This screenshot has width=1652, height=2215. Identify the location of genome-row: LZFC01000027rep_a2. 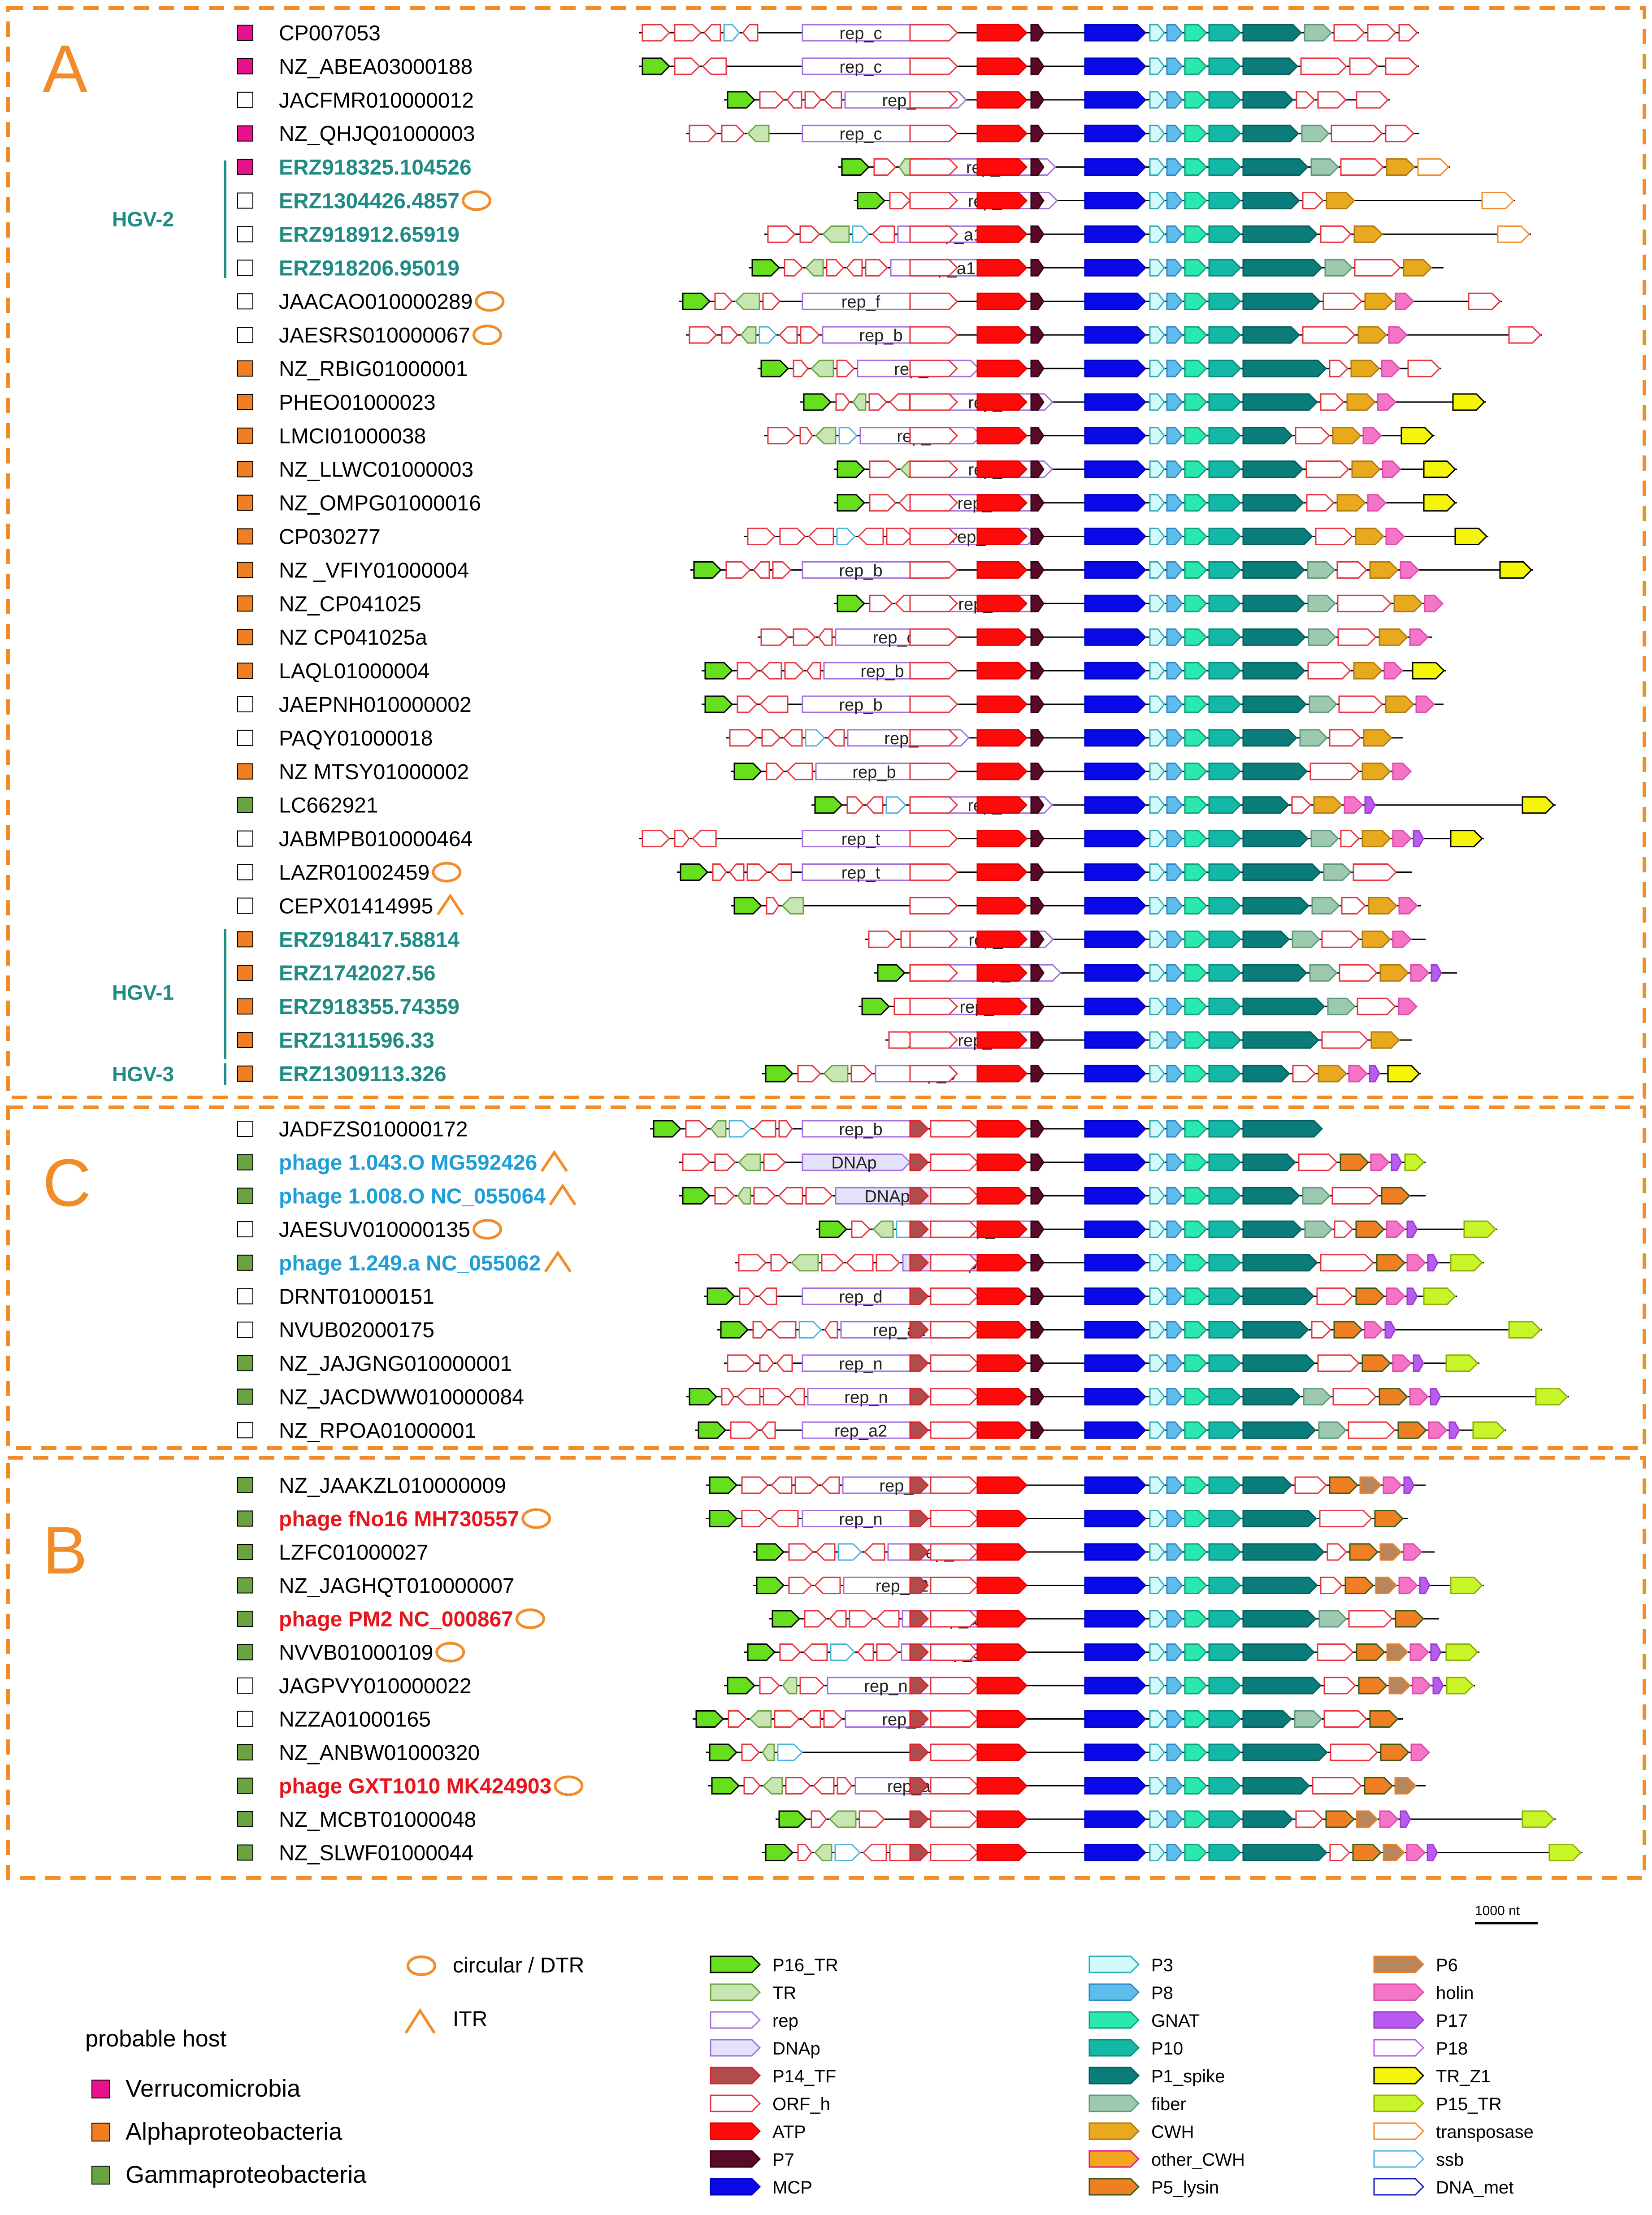
(836, 1553).